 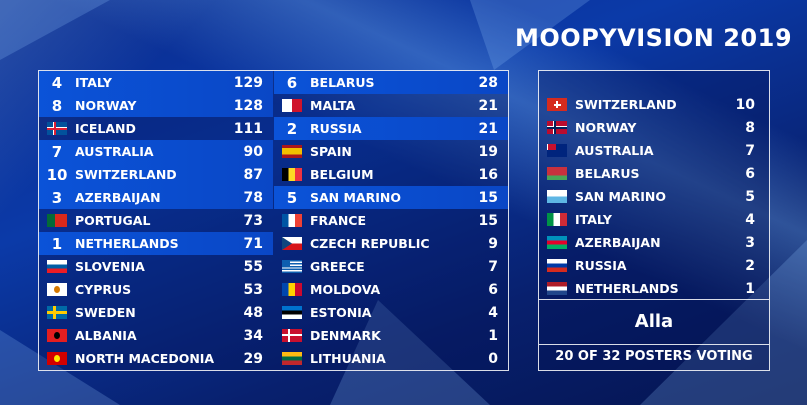 What do you see at coordinates (57, 266) in the screenshot?
I see `si-flag-icon` at bounding box center [57, 266].